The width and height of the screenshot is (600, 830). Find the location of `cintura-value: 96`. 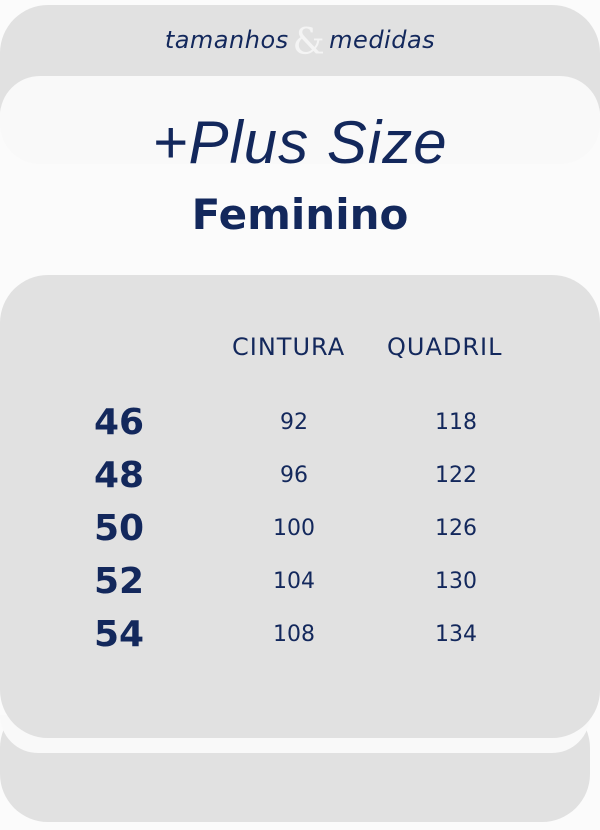

cintura-value: 96 is located at coordinates (294, 475).